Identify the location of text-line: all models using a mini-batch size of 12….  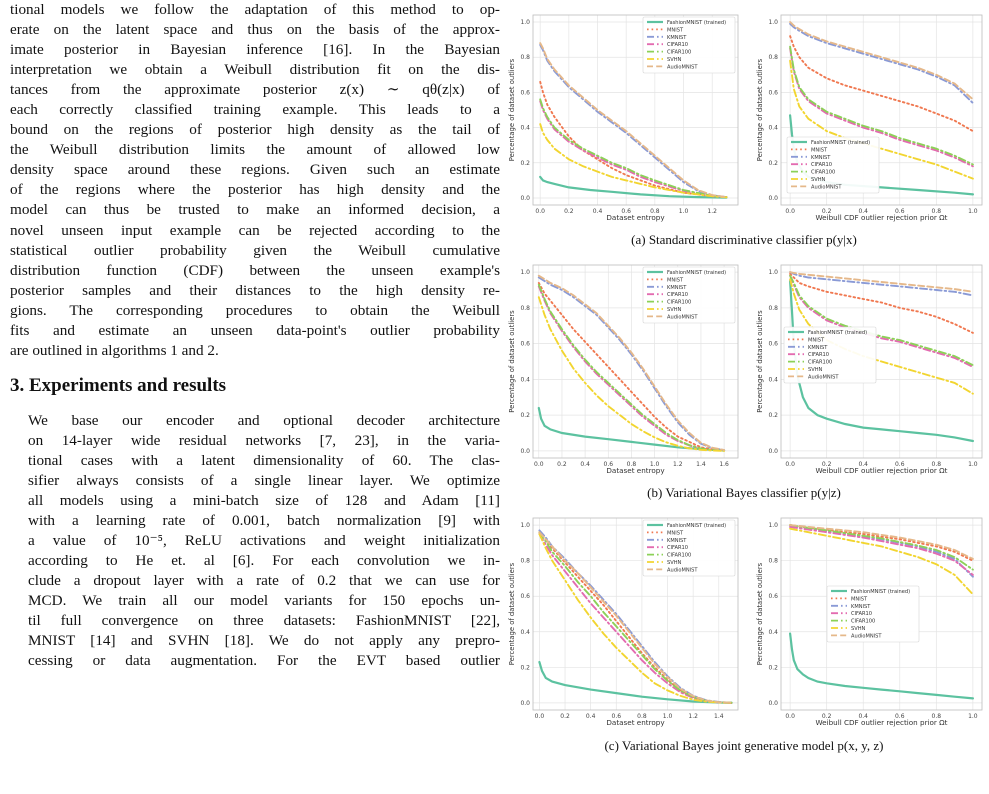
(264, 501).